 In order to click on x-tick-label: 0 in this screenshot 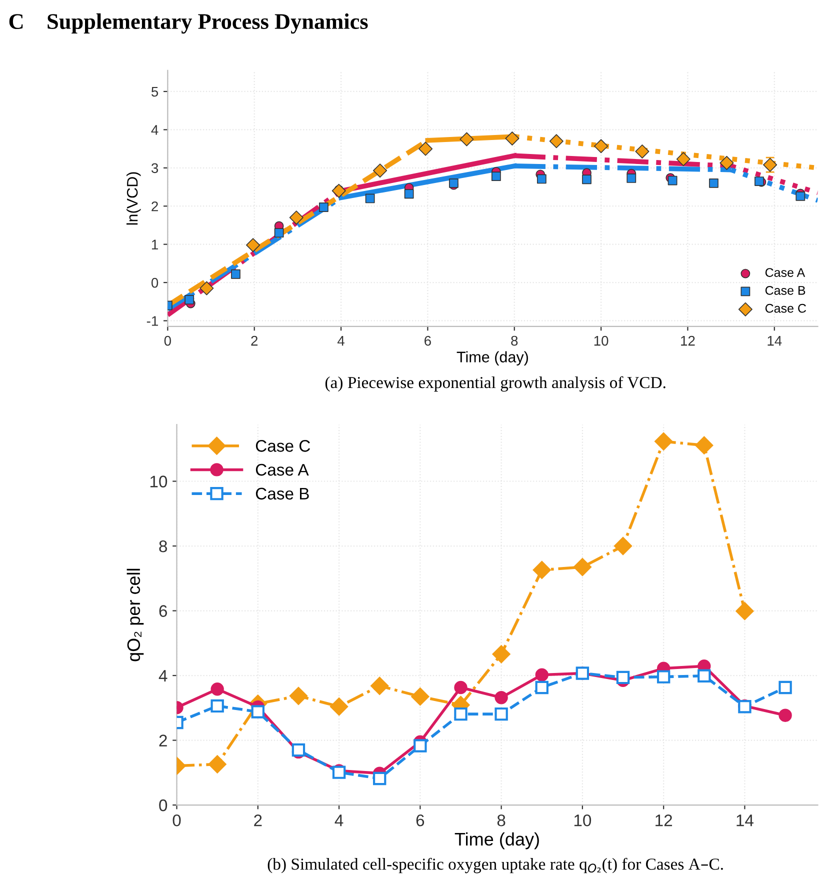, I will do `click(176, 820)`.